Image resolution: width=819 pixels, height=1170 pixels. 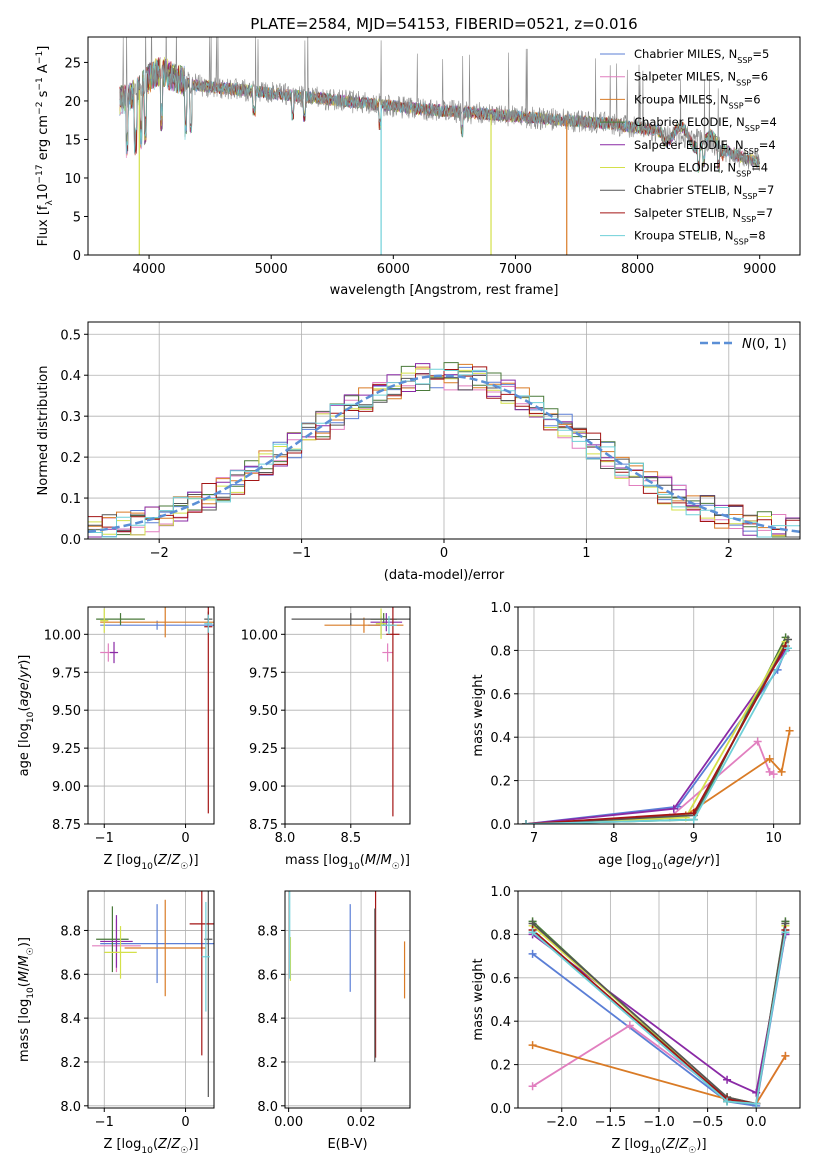 I want to click on y-tick-label: 8.4, so click(x=267, y=1019).